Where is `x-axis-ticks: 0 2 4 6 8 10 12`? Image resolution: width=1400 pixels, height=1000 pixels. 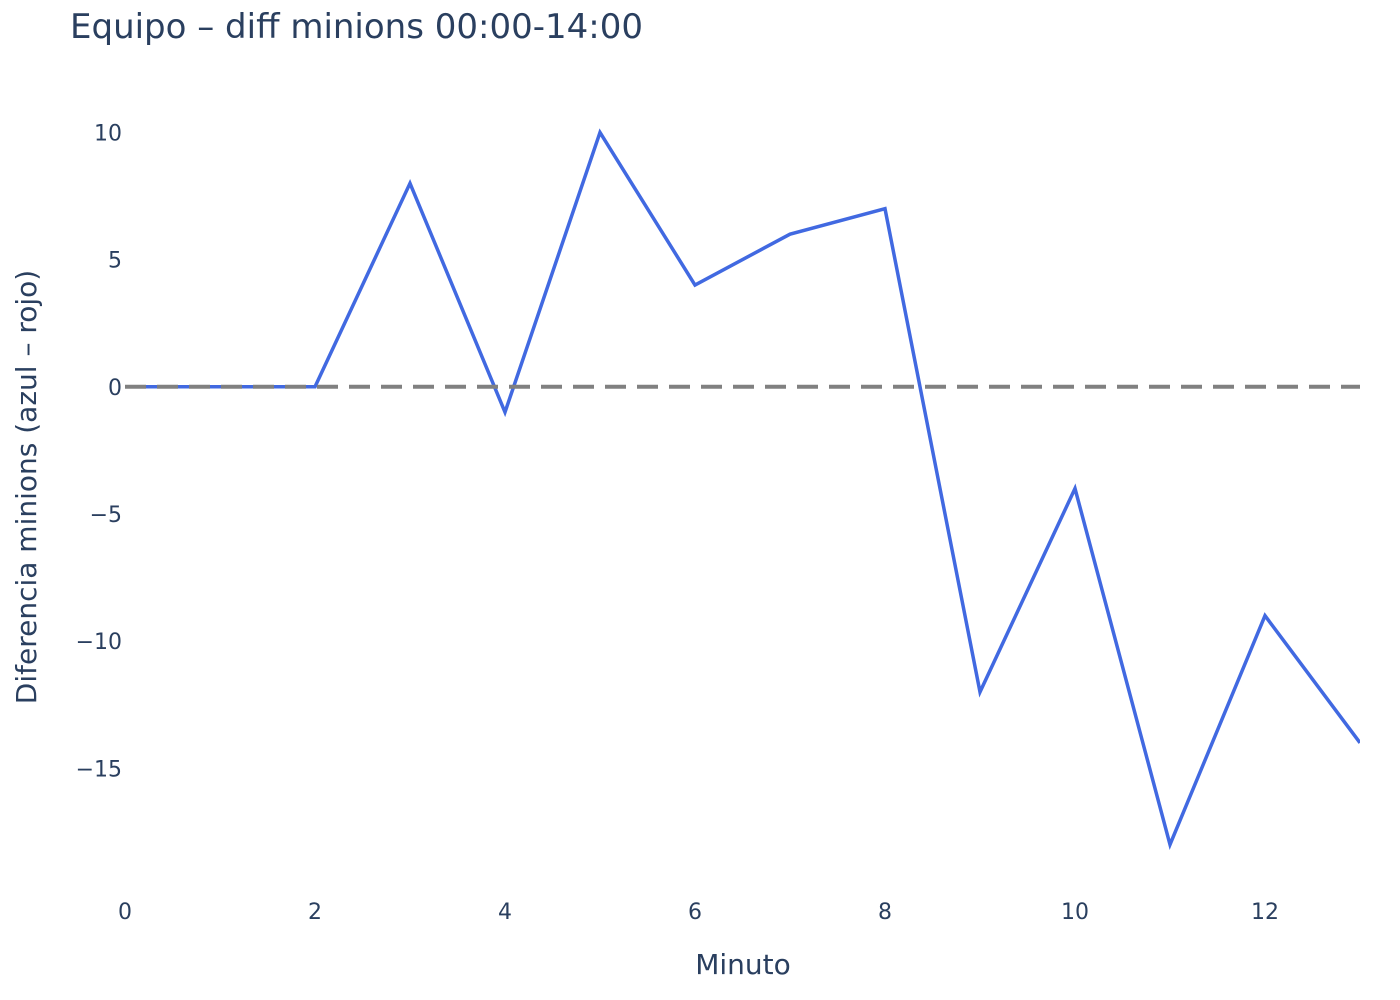 x-axis-ticks: 0 2 4 6 8 10 12 is located at coordinates (698, 912).